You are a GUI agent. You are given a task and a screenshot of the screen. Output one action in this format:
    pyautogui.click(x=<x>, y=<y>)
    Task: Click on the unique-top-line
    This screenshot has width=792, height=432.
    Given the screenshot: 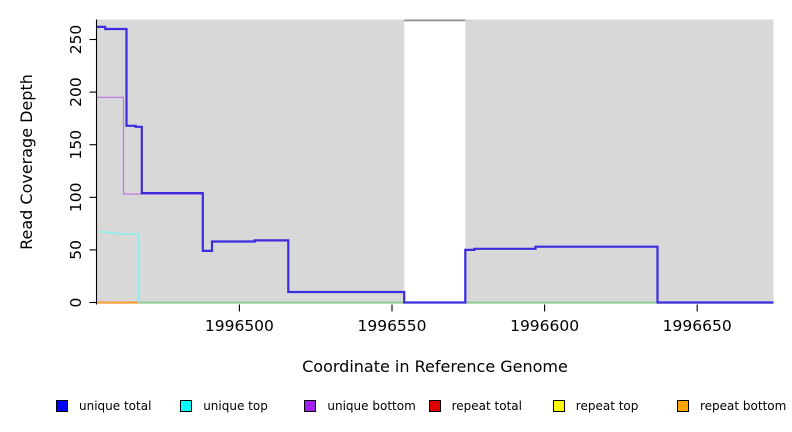 What is the action you would take?
    pyautogui.click(x=118, y=267)
    